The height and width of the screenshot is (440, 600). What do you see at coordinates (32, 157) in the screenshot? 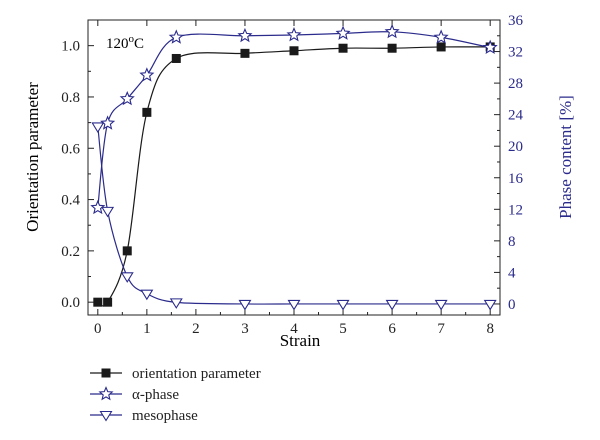
I see `y-axis-left-title: Orientation parameter` at bounding box center [32, 157].